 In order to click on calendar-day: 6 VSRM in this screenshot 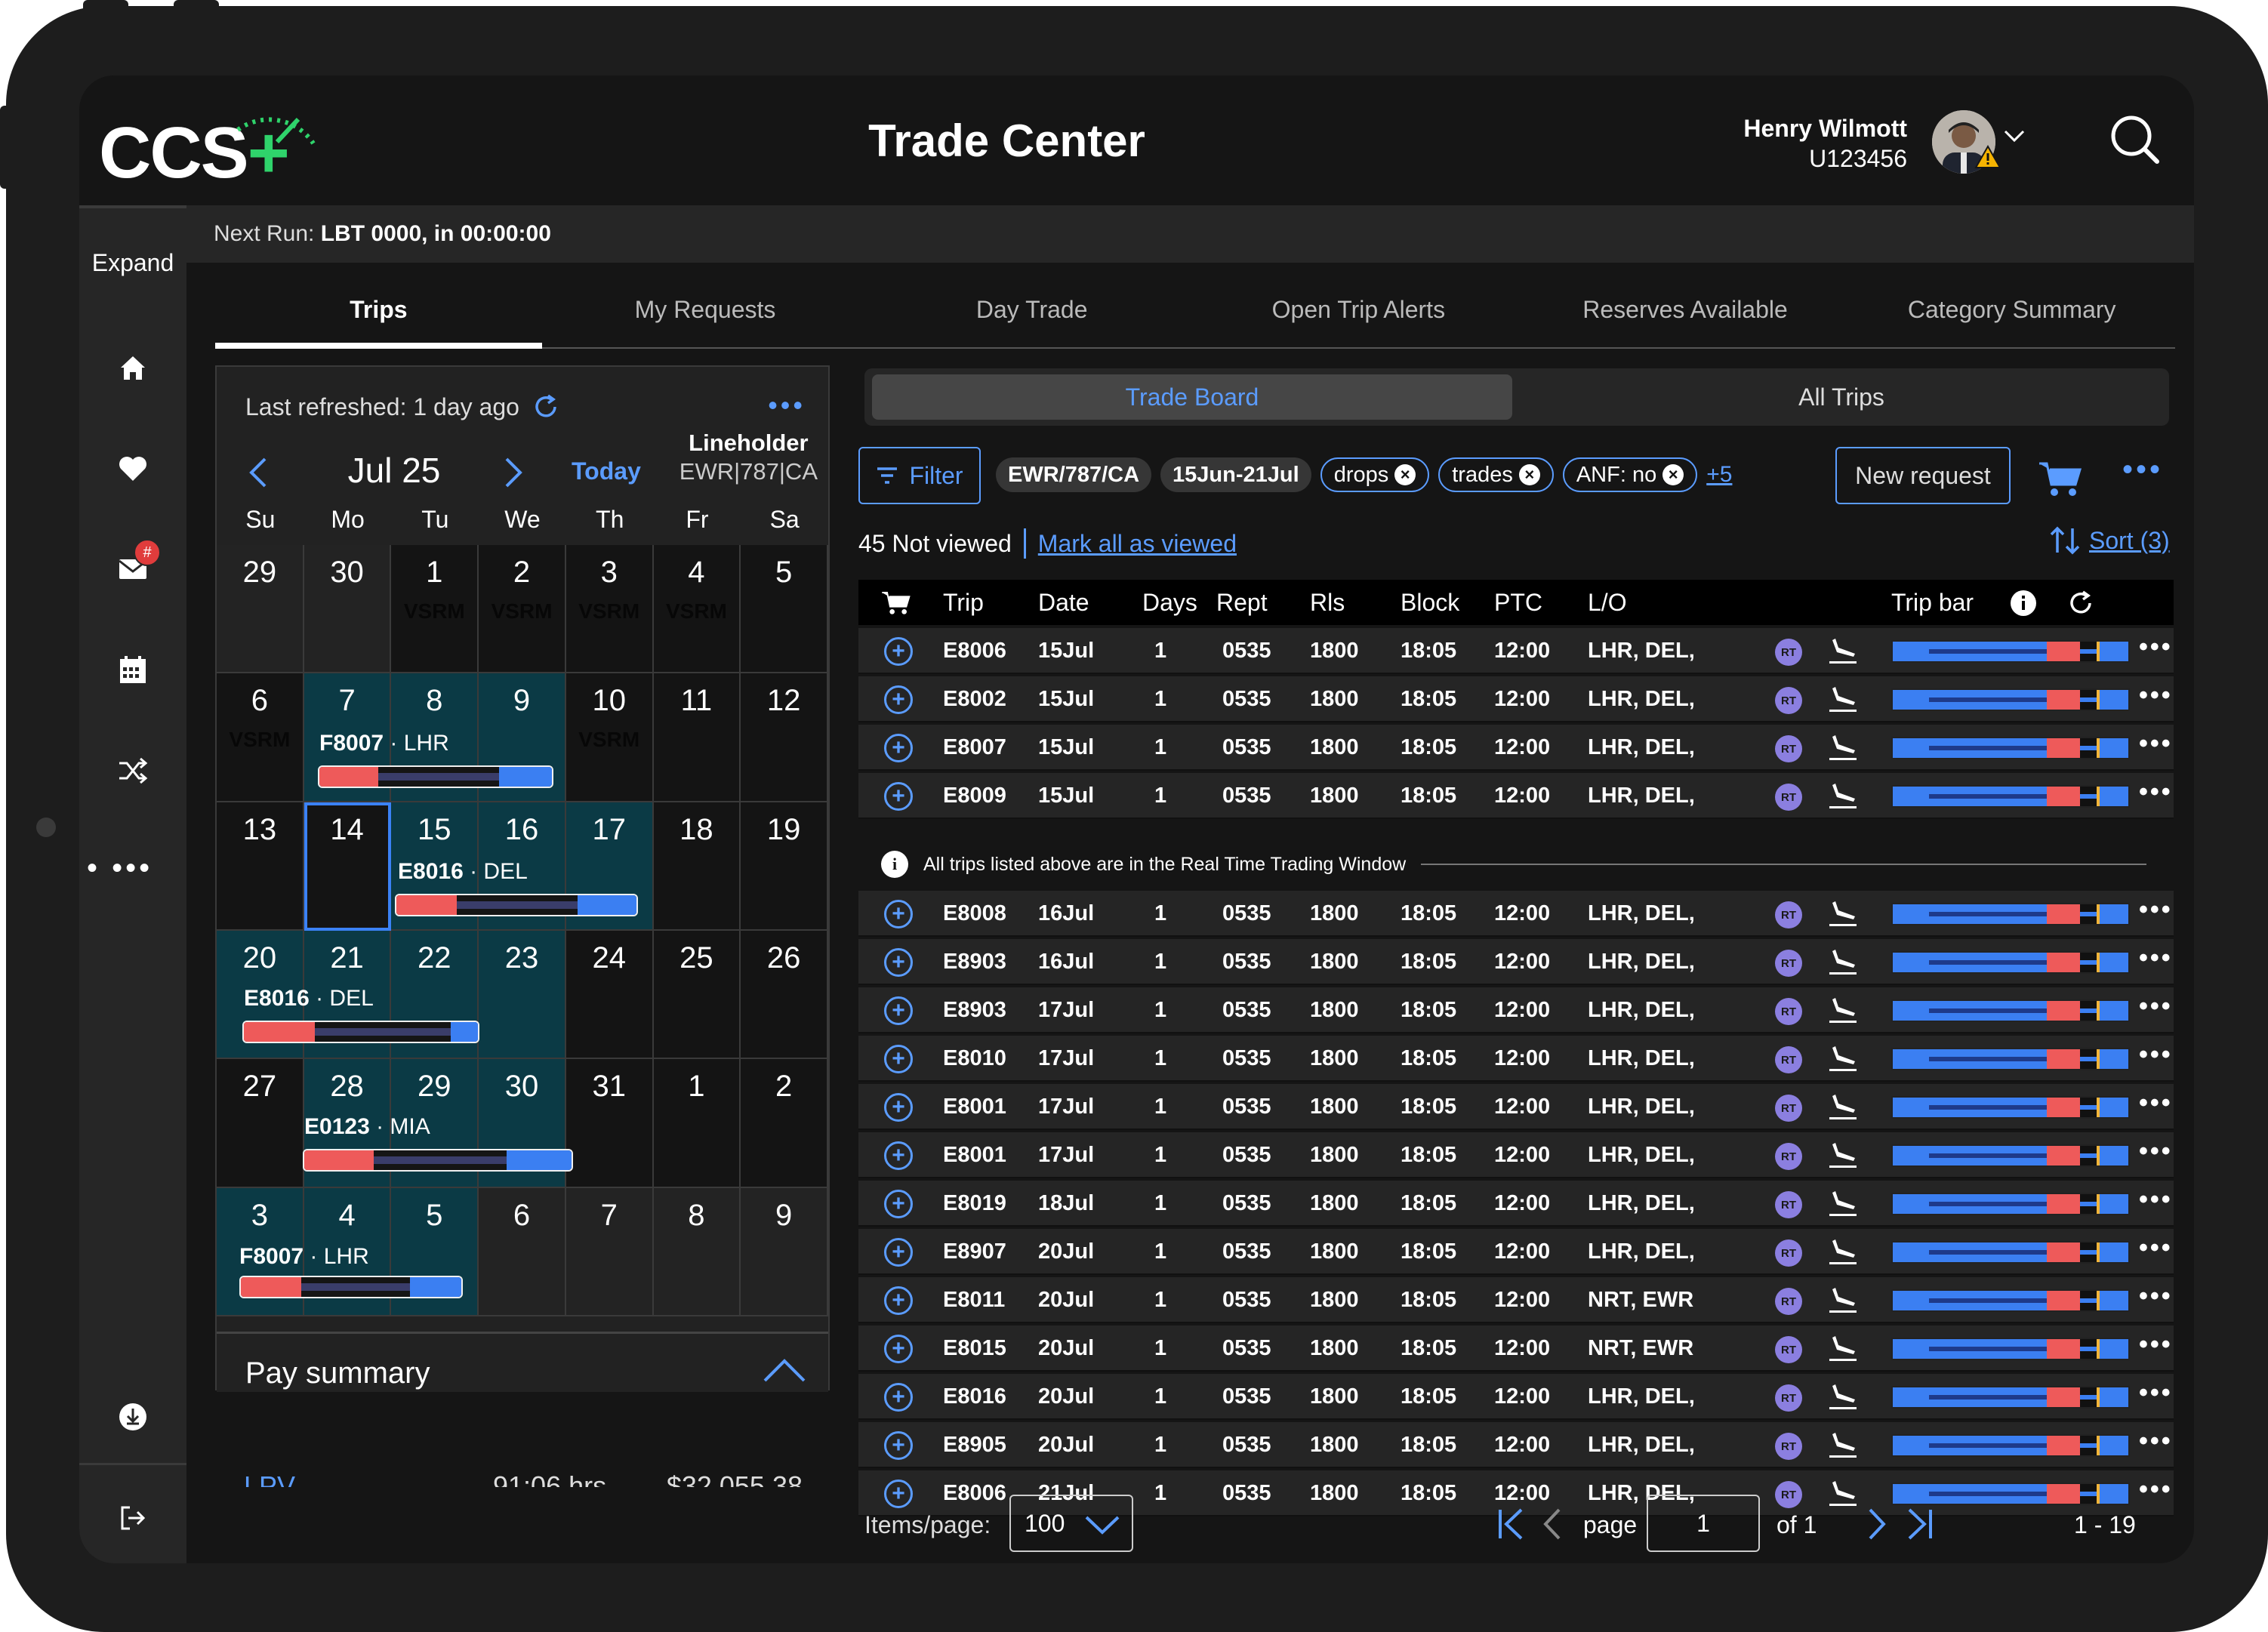, I will do `click(260, 737)`.